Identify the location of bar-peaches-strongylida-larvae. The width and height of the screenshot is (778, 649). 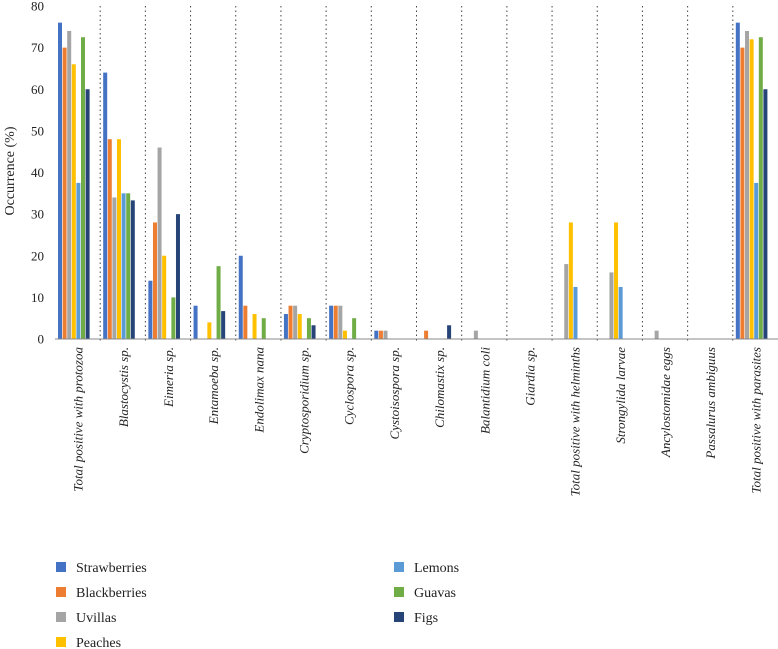
(616, 280).